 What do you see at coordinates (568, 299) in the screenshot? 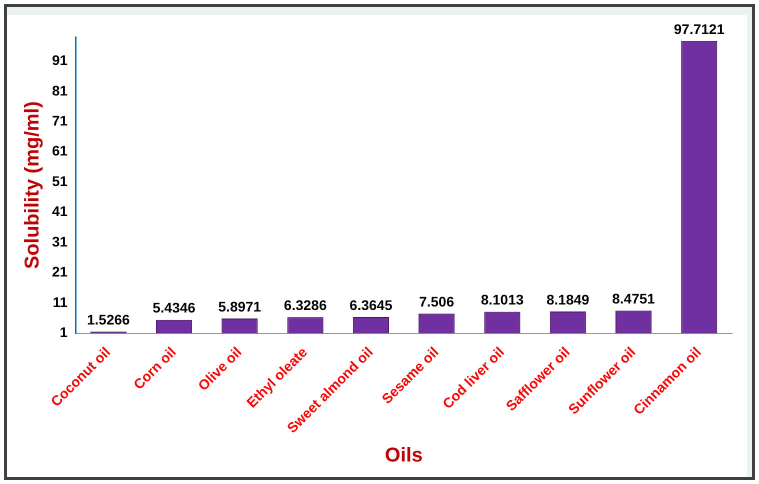
I see `data-label: 8.1849` at bounding box center [568, 299].